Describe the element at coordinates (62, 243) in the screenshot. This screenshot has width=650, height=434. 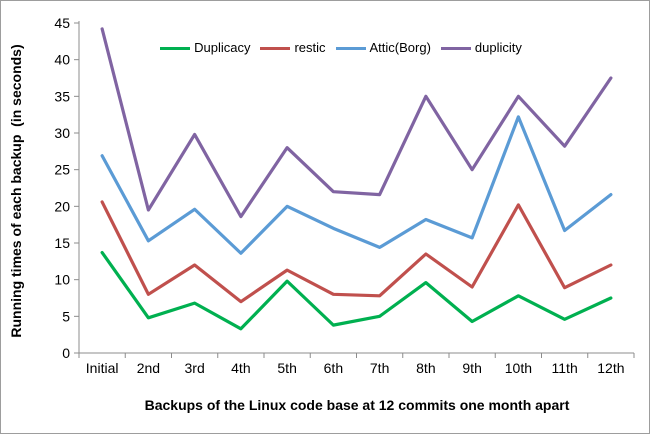
I see `y-tick-label: 15` at that location.